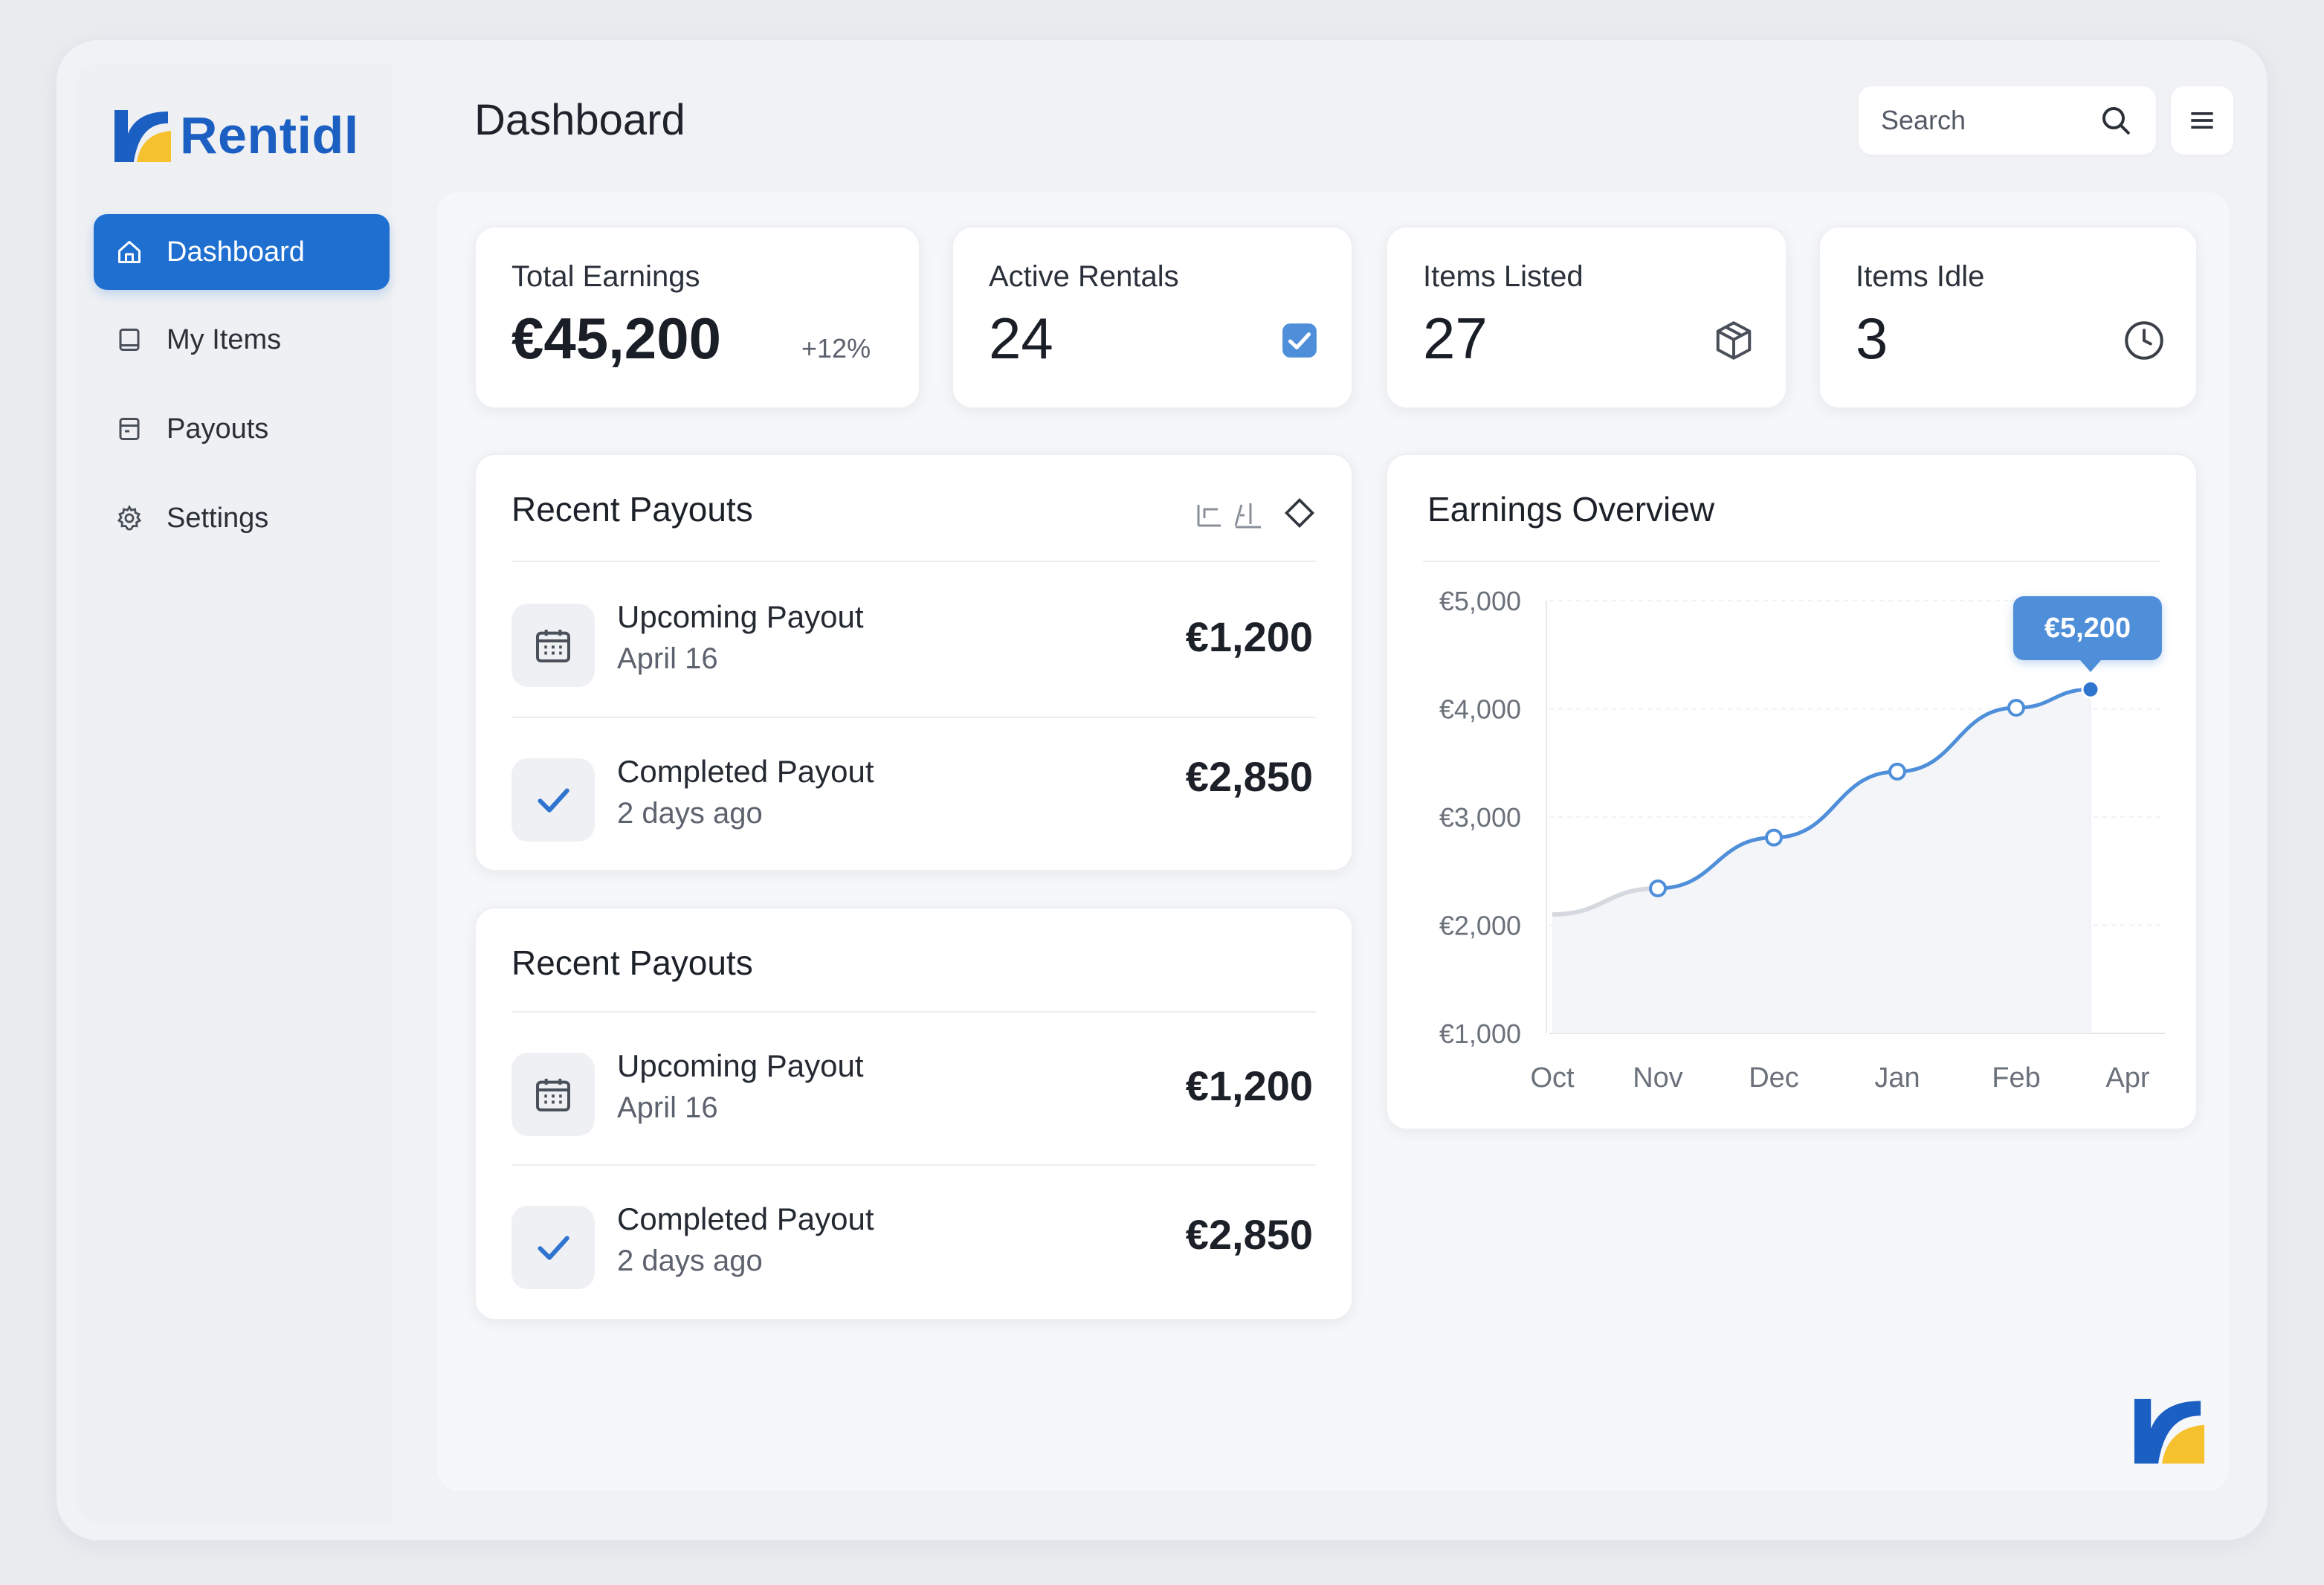 The height and width of the screenshot is (1585, 2324). What do you see at coordinates (129, 518) in the screenshot?
I see `gear-icon` at bounding box center [129, 518].